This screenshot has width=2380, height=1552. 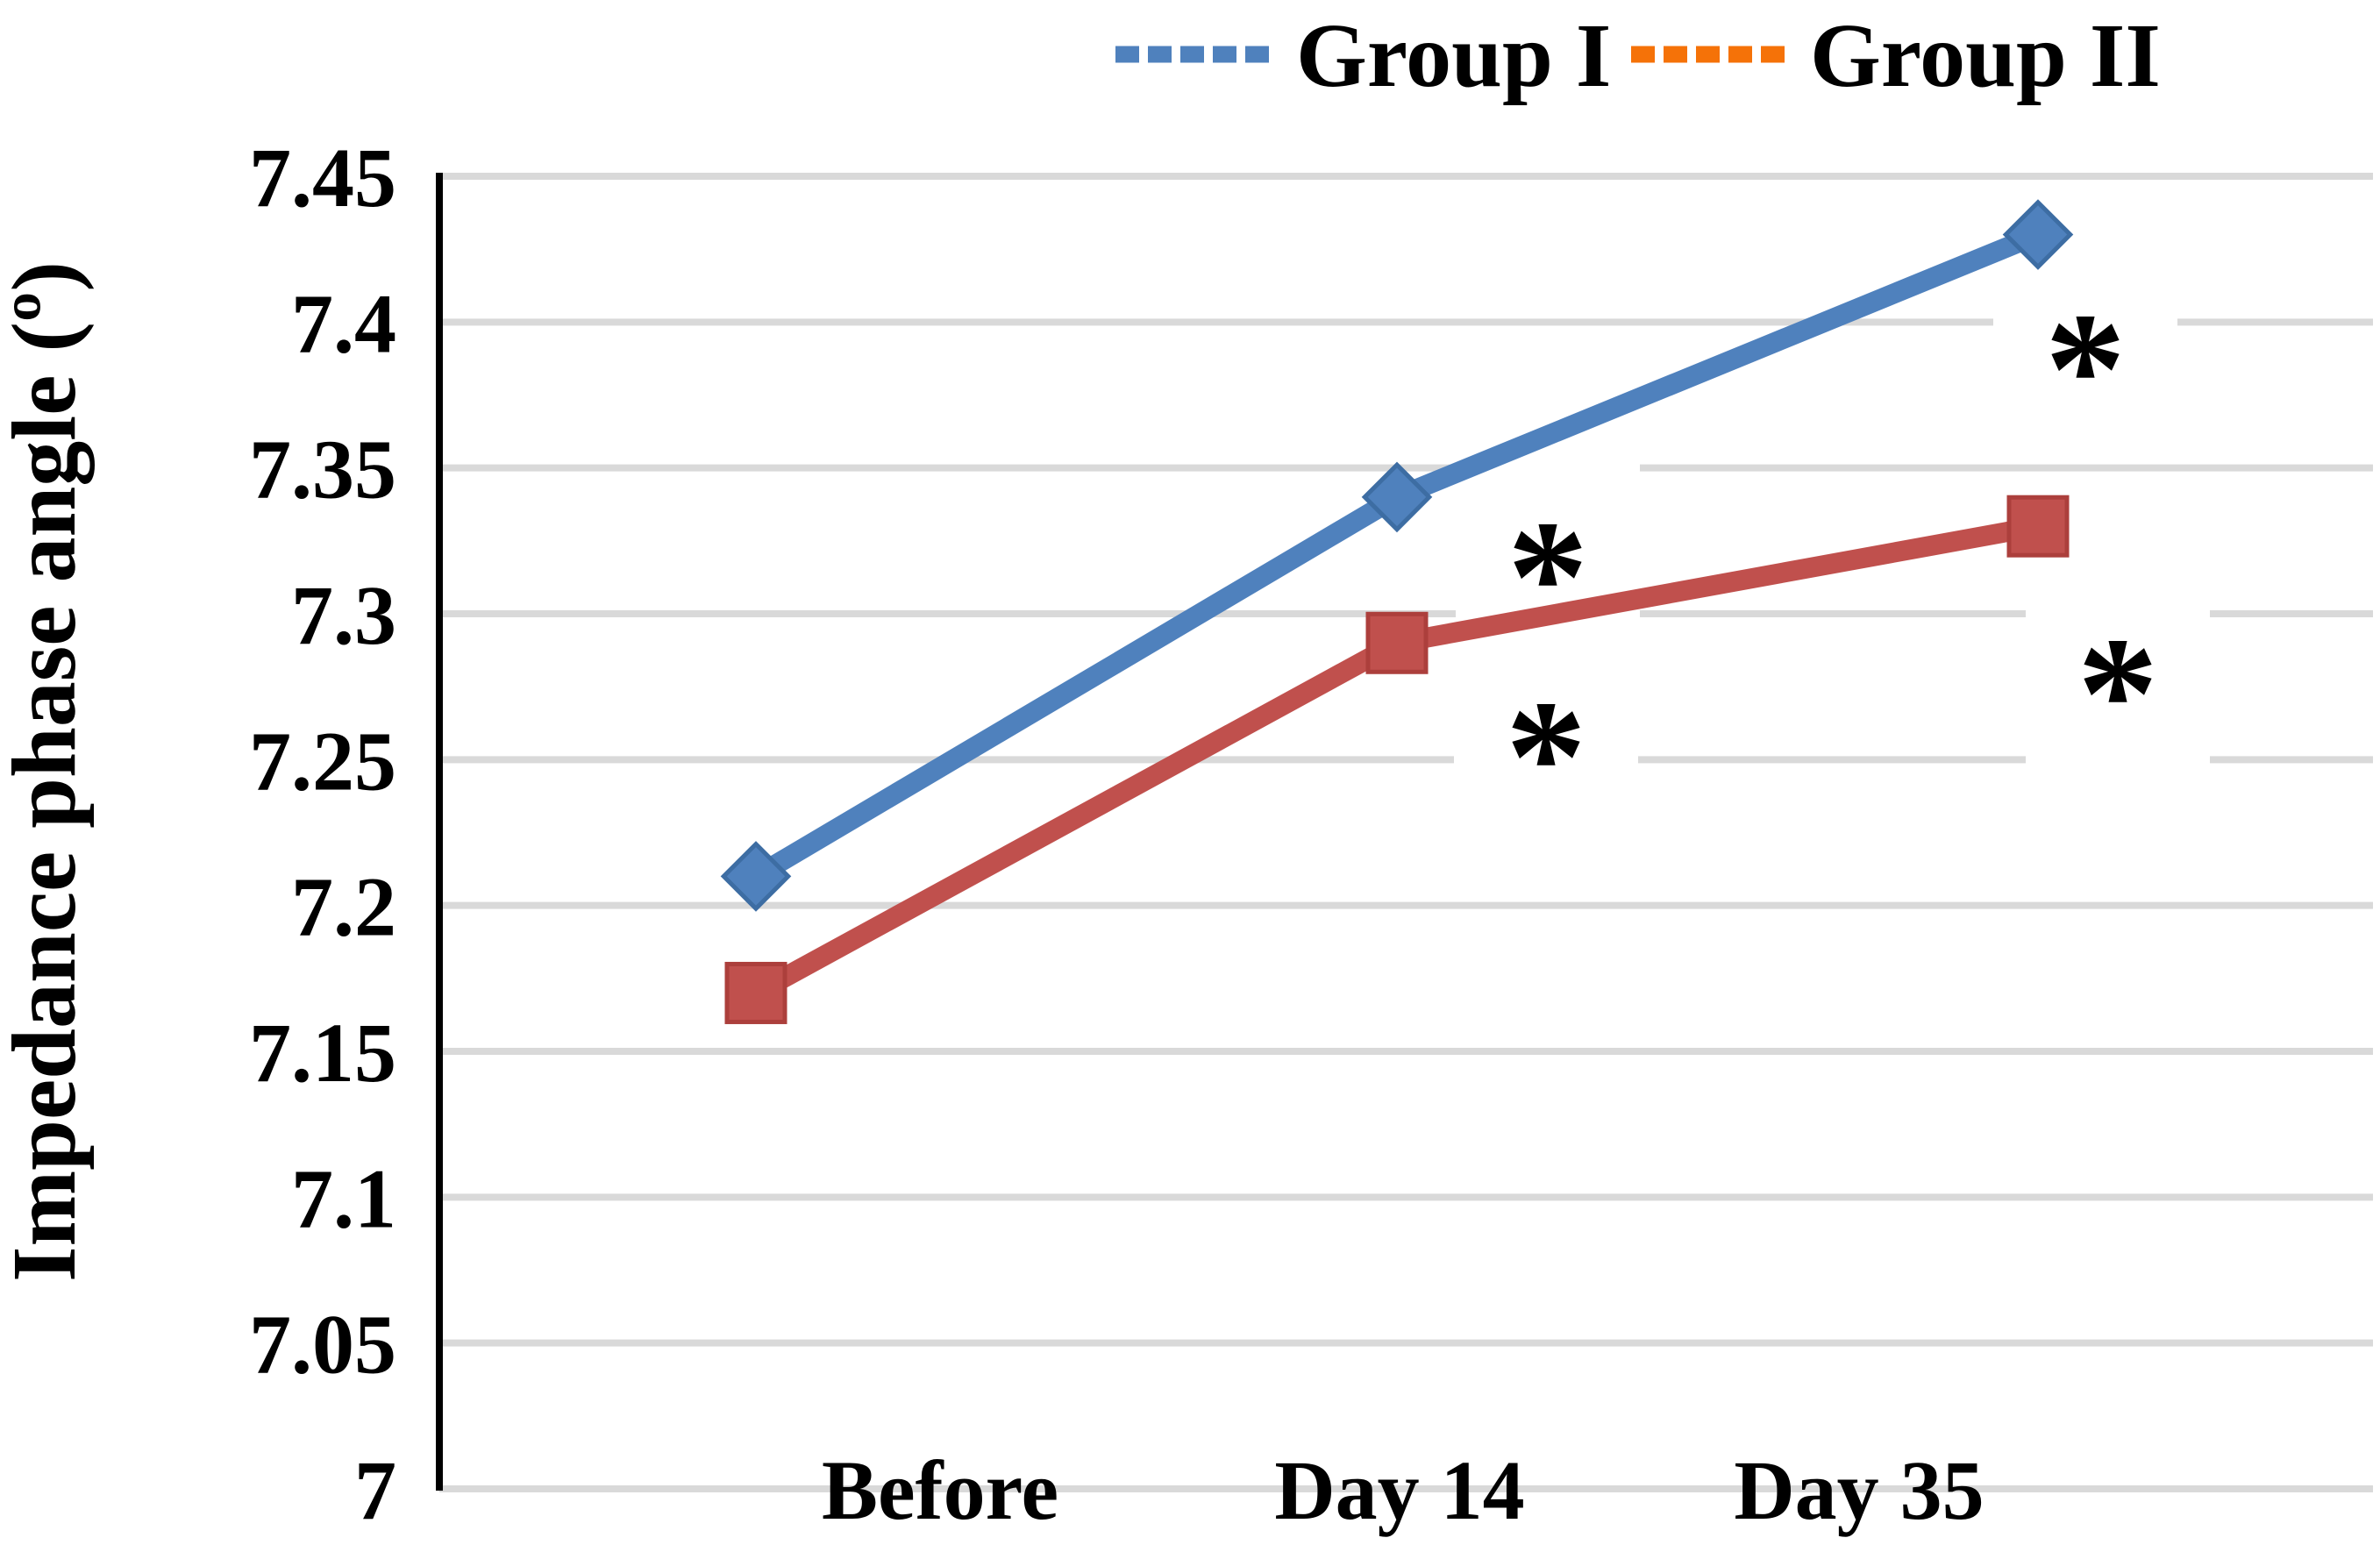 What do you see at coordinates (322, 1345) in the screenshot?
I see `y-tick-label: 7.05` at bounding box center [322, 1345].